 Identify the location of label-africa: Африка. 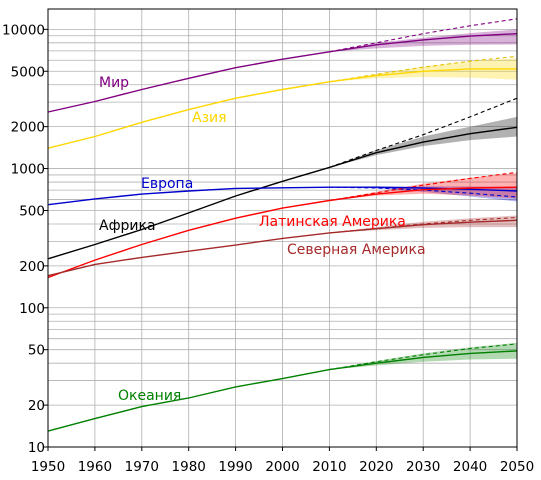
(127, 226).